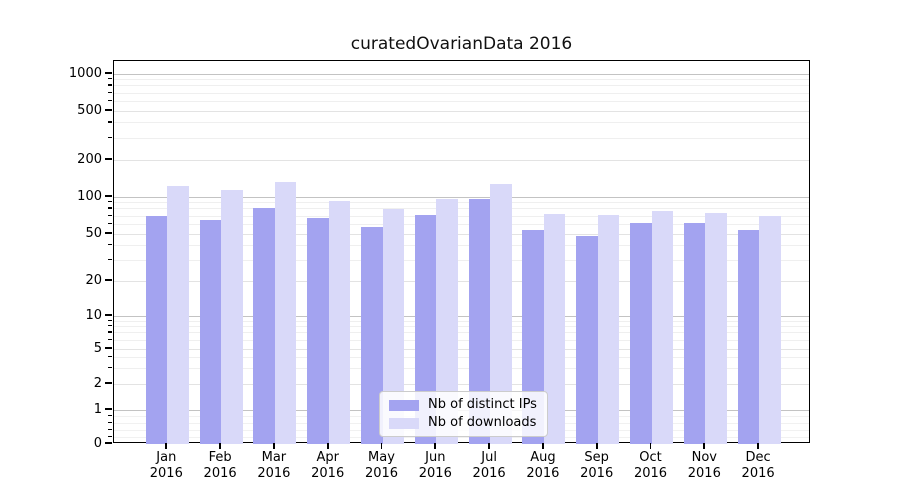 The height and width of the screenshot is (500, 900). I want to click on x-tick-sep, so click(596, 446).